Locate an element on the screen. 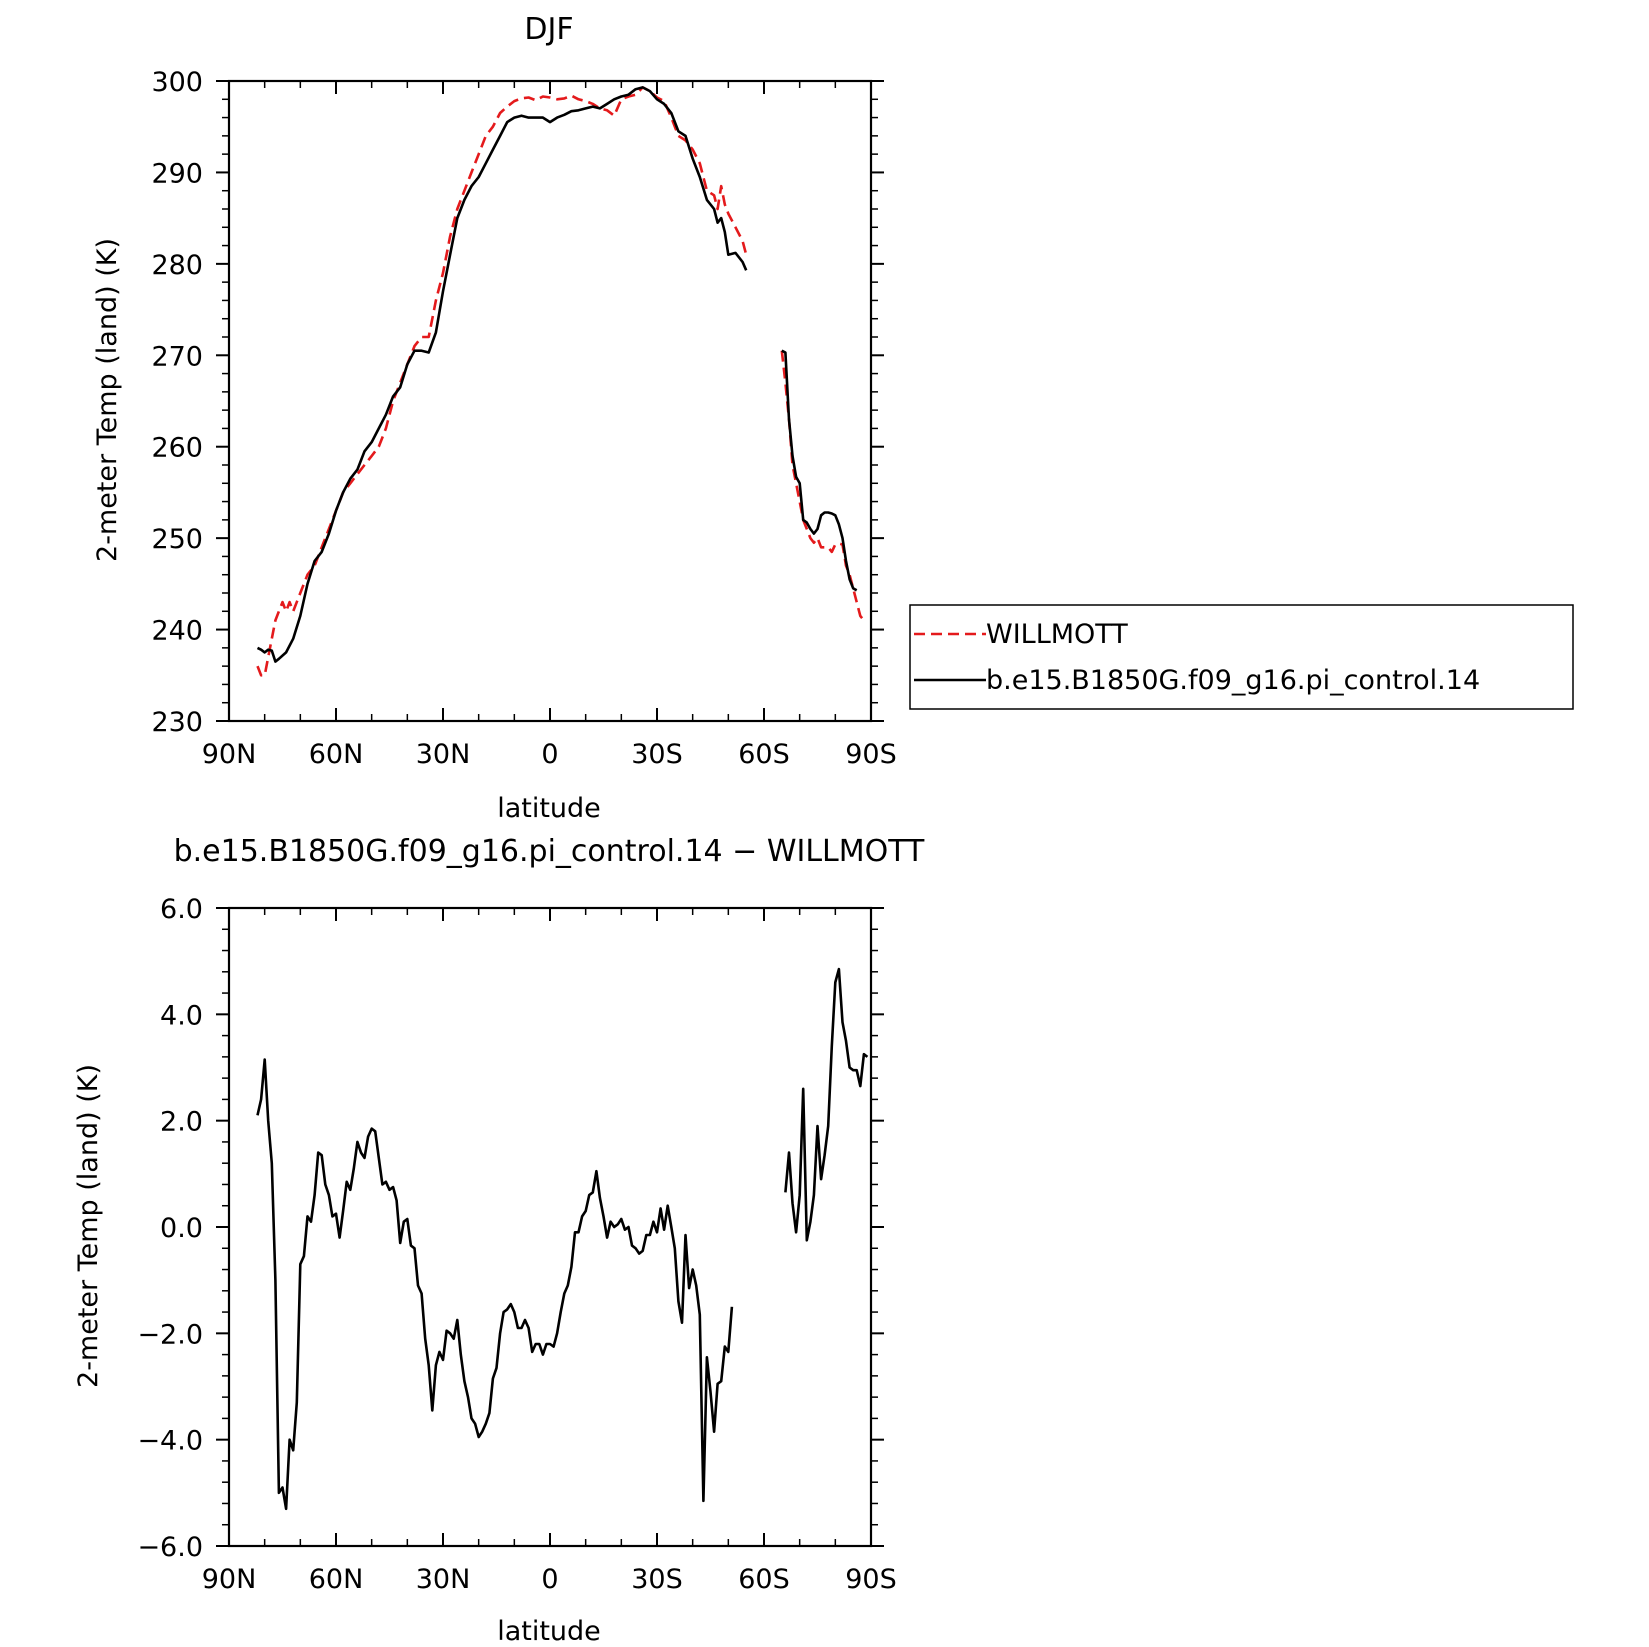 Image resolution: width=1649 pixels, height=1647 pixels. top-y-tick-label: 230 is located at coordinates (177, 722).